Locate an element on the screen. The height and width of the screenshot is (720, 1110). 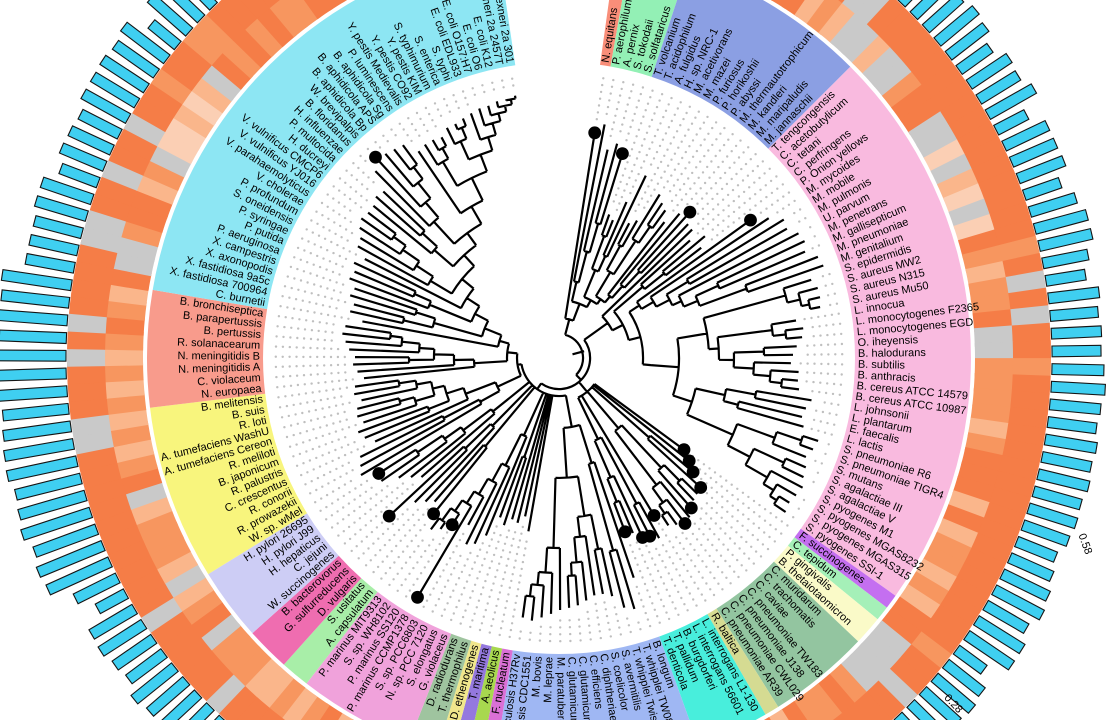
svg-text: N. meningitidis B is located at coordinates (218, 356).